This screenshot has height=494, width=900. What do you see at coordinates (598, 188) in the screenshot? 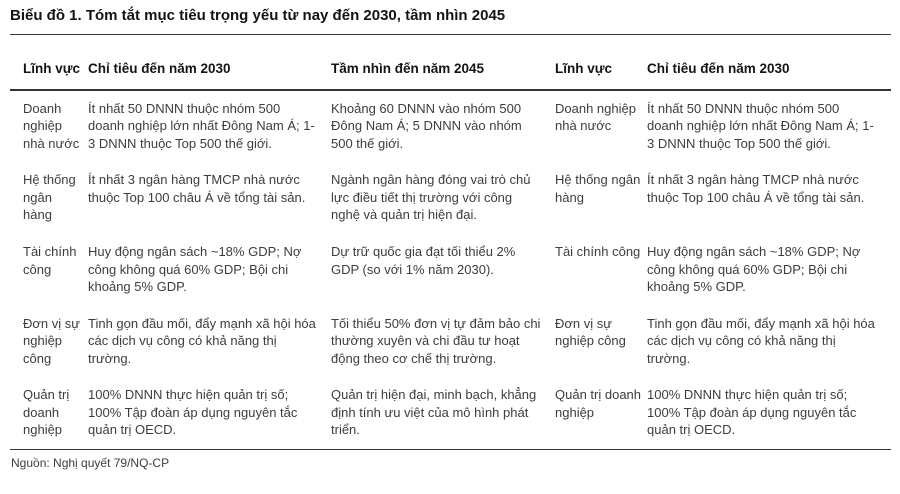
I see `cell-sector-2: Hệ thống ngân hàng` at bounding box center [598, 188].